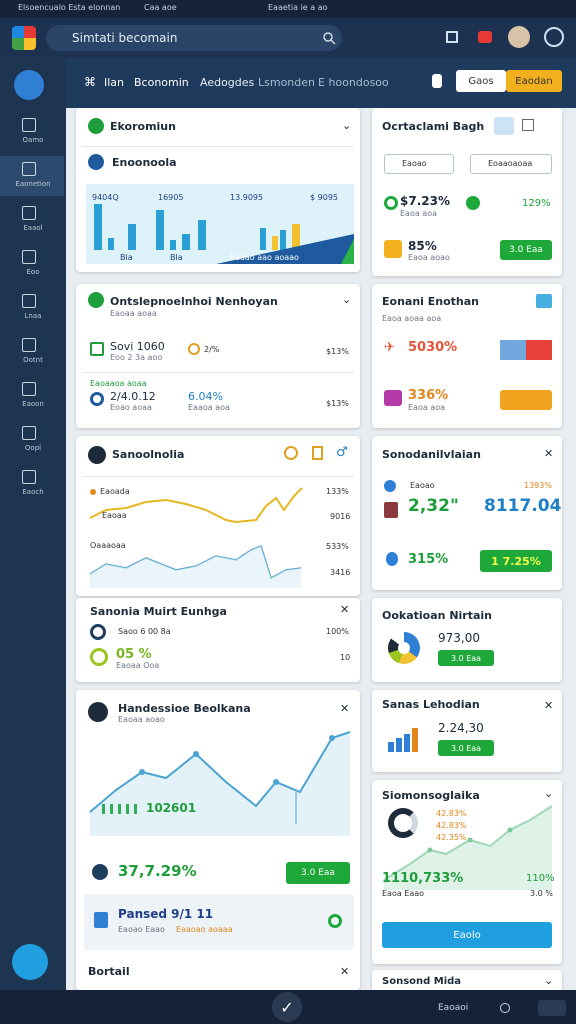 The width and height of the screenshot is (576, 1024). I want to click on sidebar-logo, so click(29, 85).